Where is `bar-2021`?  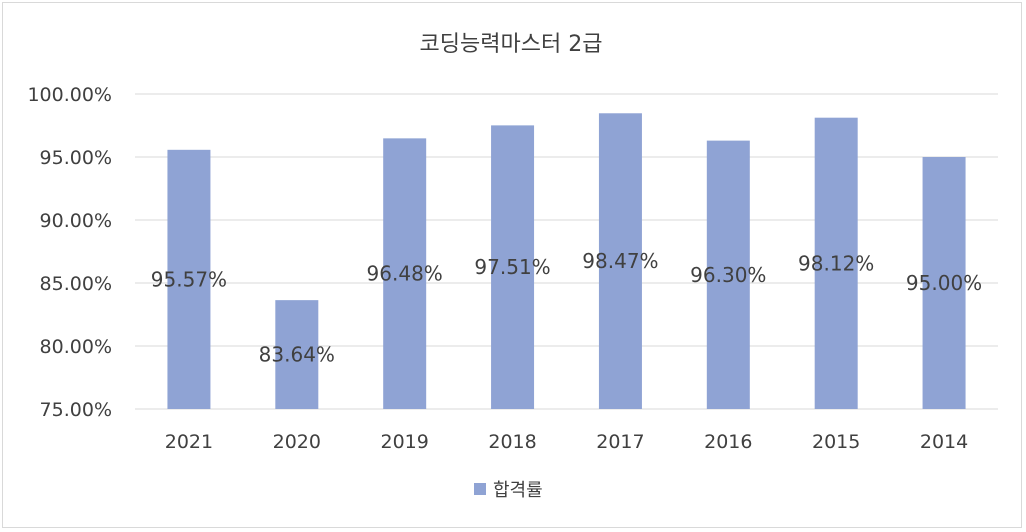 bar-2021 is located at coordinates (189, 279).